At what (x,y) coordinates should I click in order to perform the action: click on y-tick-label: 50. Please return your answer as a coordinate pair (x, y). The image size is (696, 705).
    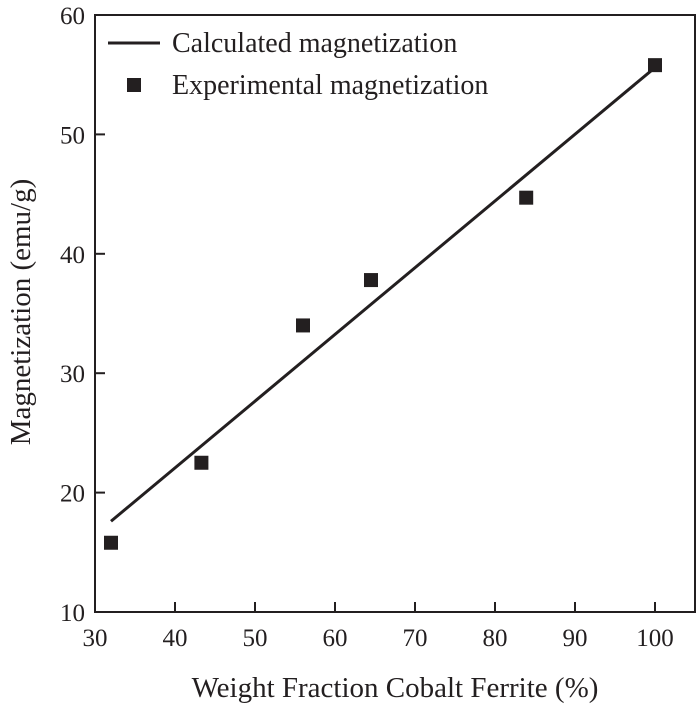
    Looking at the image, I should click on (72, 135).